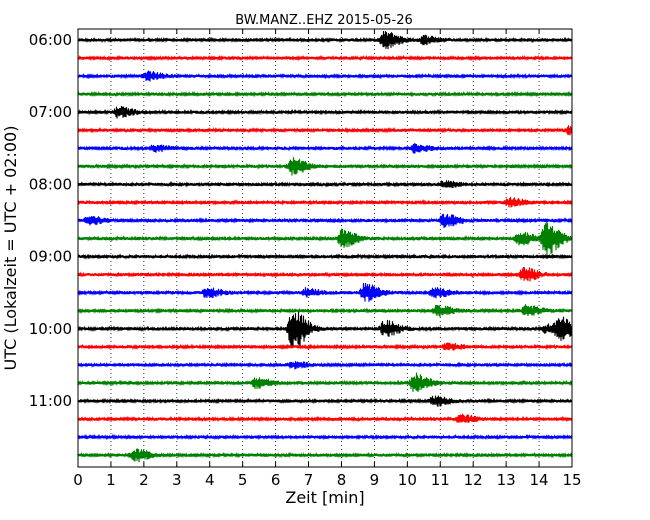 The width and height of the screenshot is (650, 520). I want to click on y-tick-label: 10:00, so click(50, 329).